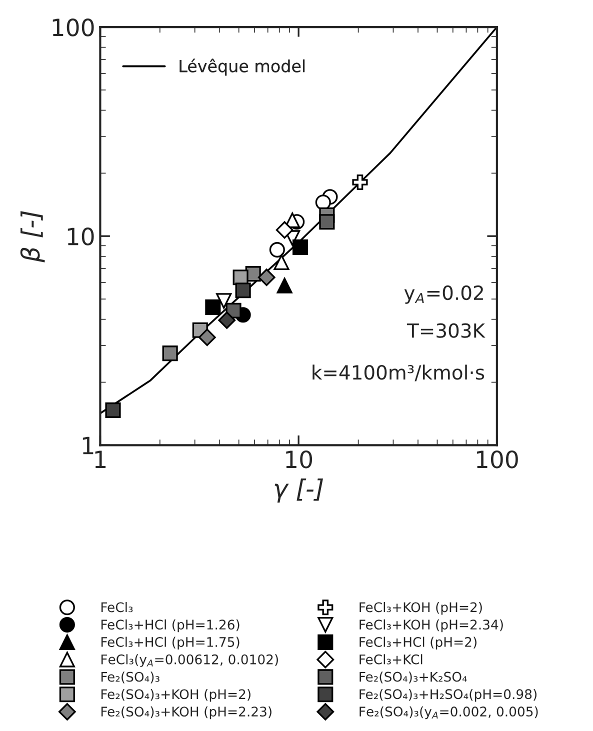  I want to click on y-axis-title: β [-], so click(32, 236).